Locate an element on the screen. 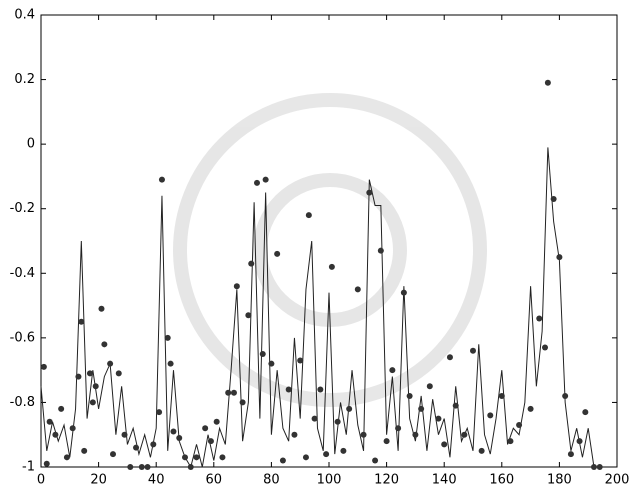  y-tick-label: -0.4 is located at coordinates (22, 273).